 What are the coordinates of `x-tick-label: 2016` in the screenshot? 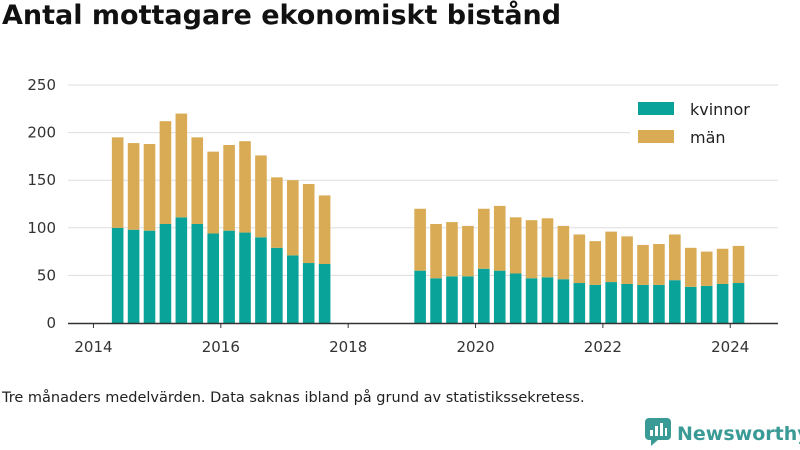 It's located at (221, 347).